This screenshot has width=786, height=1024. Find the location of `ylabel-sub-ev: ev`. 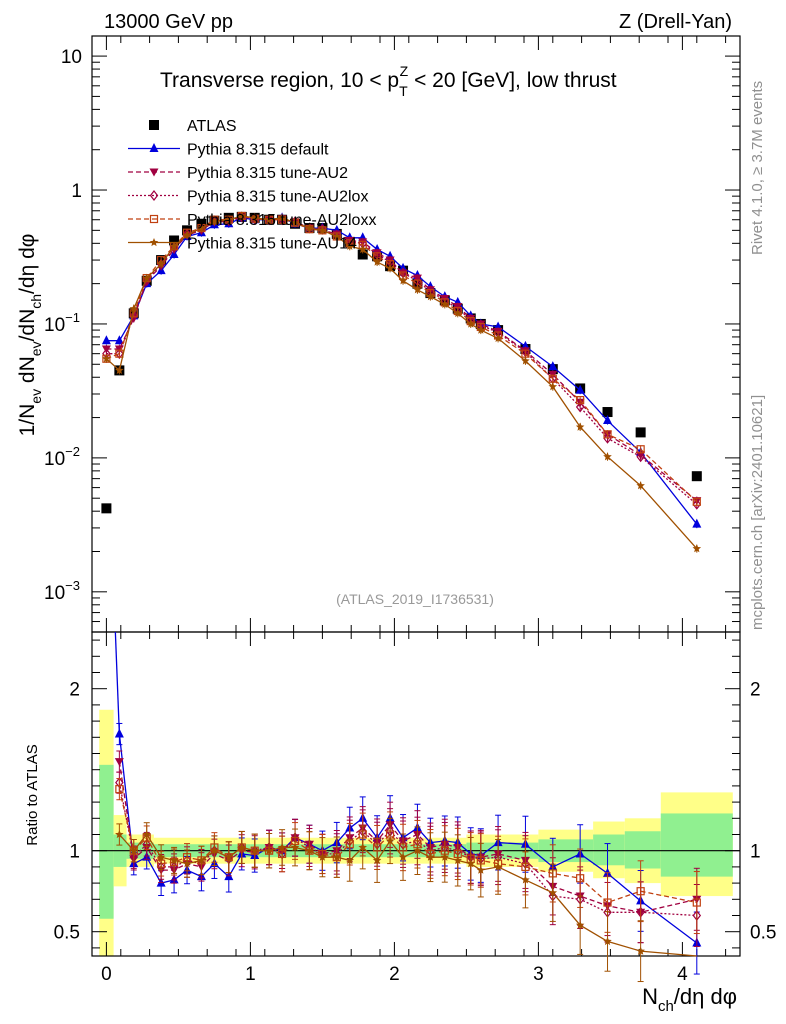

ylabel-sub-ev: ev is located at coordinates (36, 396).